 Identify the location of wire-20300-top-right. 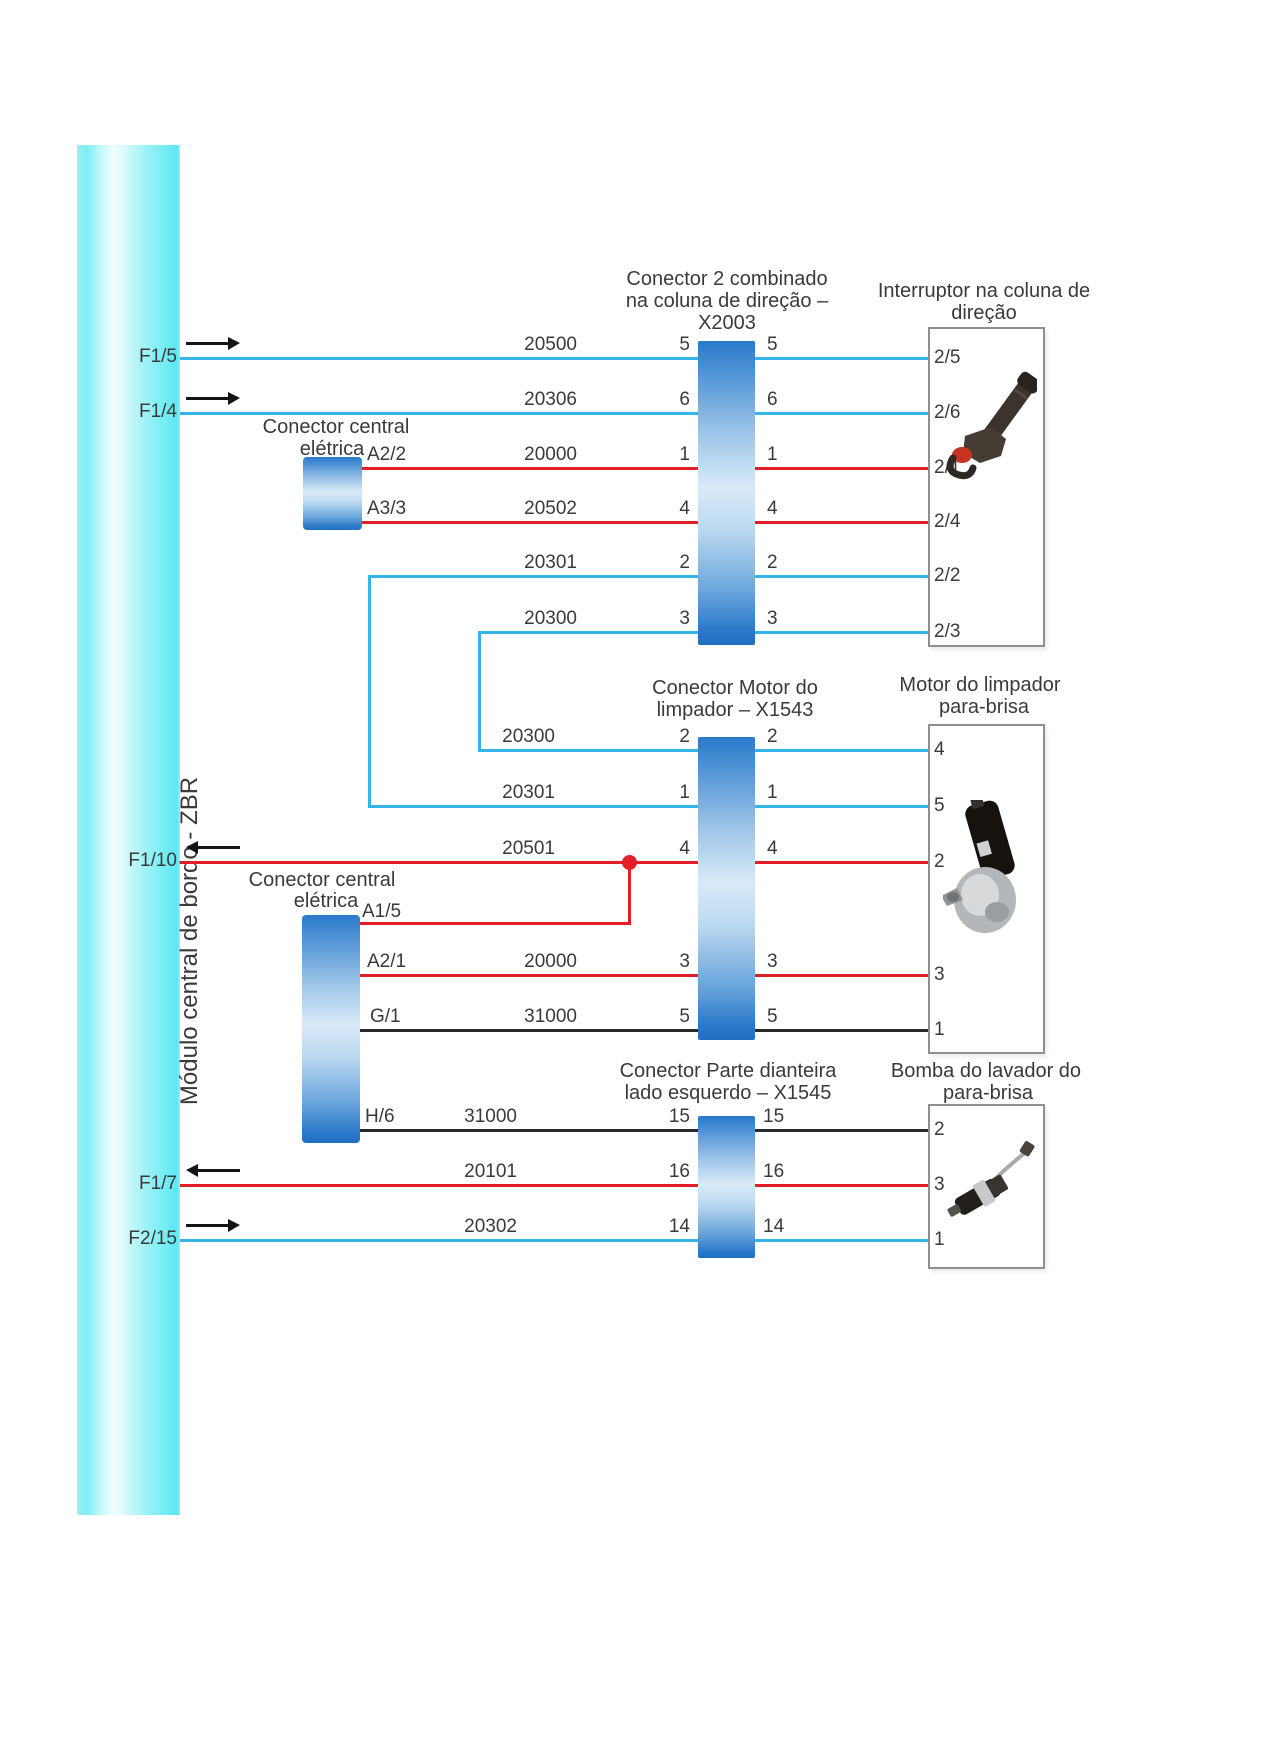
(841, 632).